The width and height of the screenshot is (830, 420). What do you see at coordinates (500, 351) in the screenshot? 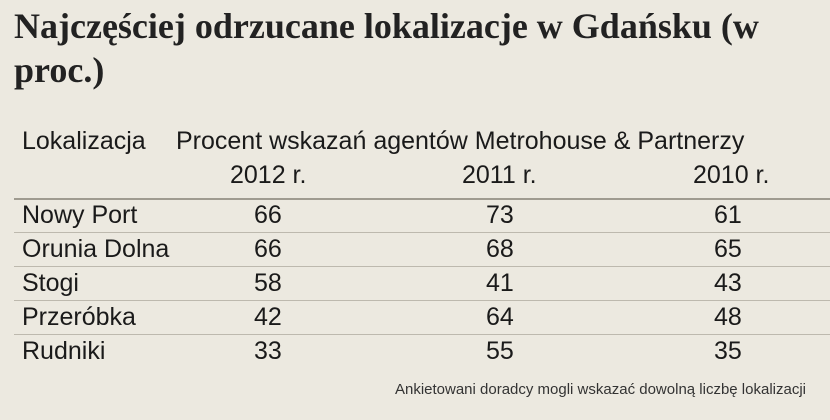
I see `row-value-2011: 55` at bounding box center [500, 351].